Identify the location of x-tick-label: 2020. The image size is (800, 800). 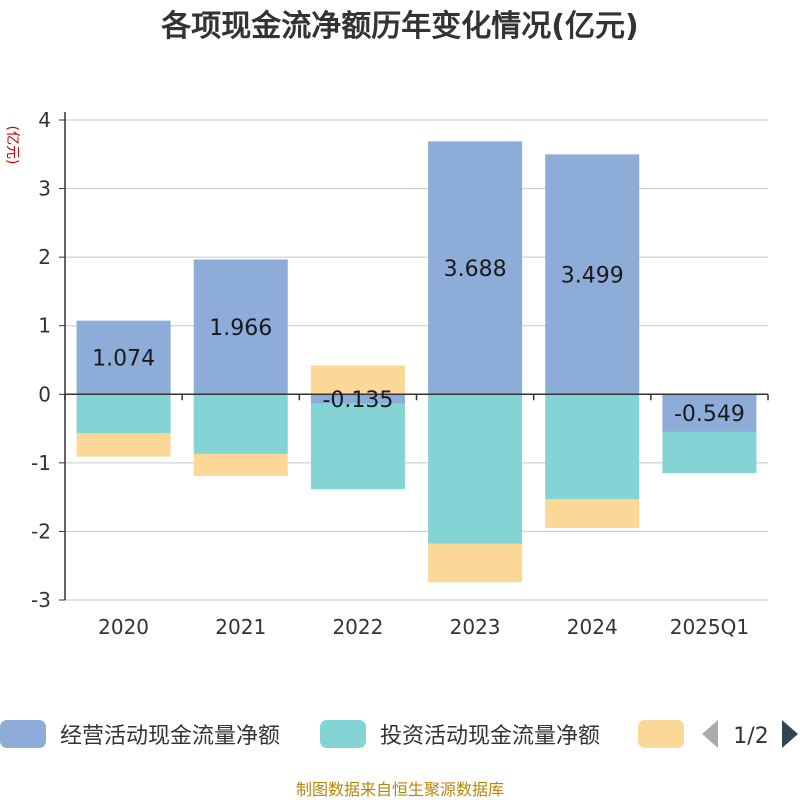
(123, 627).